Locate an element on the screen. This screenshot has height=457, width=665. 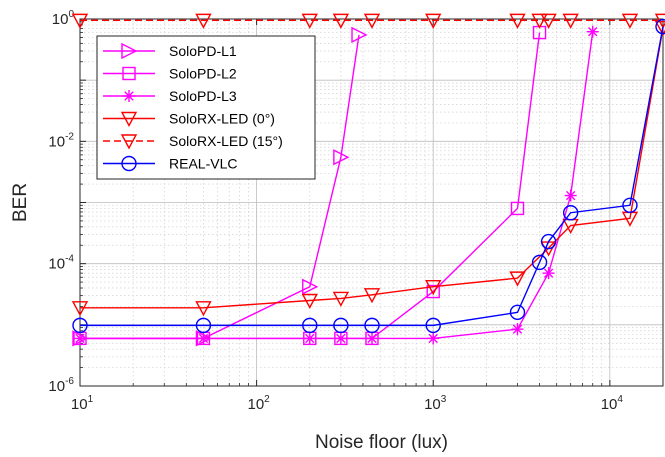
legend-entry-real-vlc: REAL-VLC is located at coordinates (170, 164).